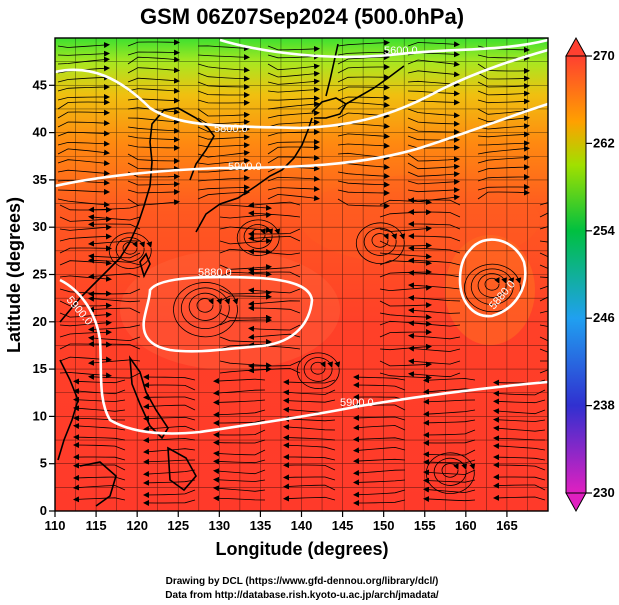  Describe the element at coordinates (182, 469) in the screenshot. I see `coastline-mindanao` at that location.